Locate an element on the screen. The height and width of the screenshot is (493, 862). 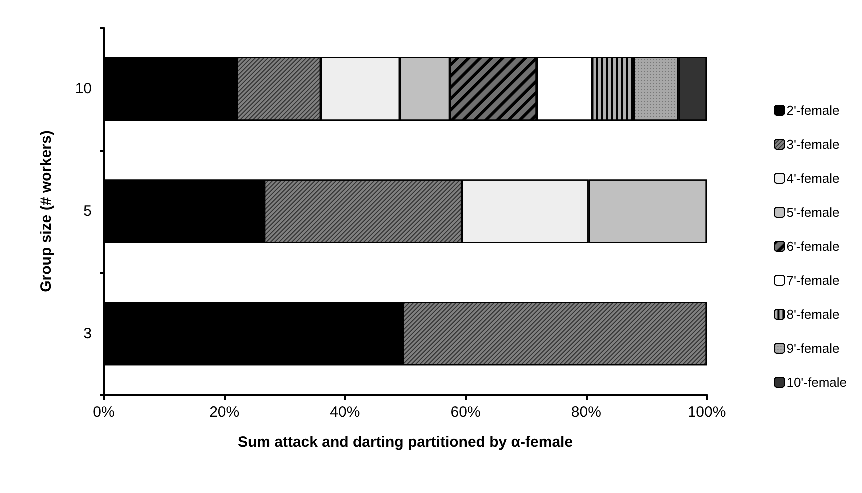
x-tick-label: 40% is located at coordinates (345, 412).